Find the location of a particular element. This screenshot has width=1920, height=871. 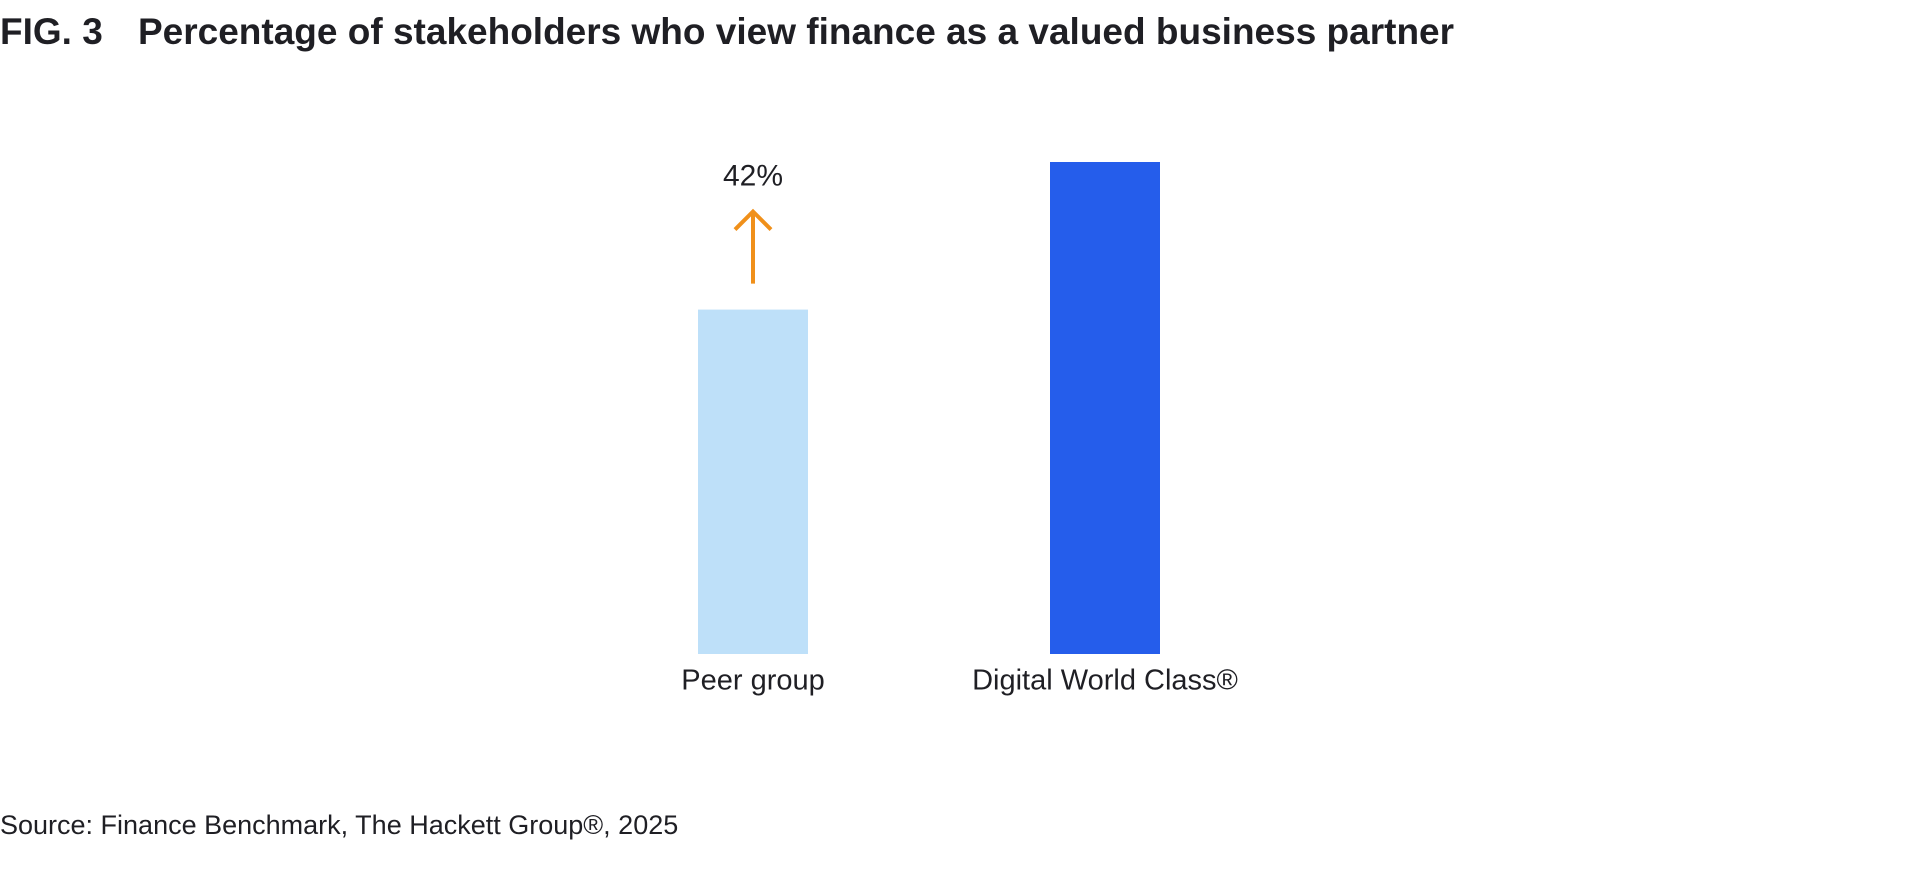

x-tick-label: Peer group is located at coordinates (753, 681).